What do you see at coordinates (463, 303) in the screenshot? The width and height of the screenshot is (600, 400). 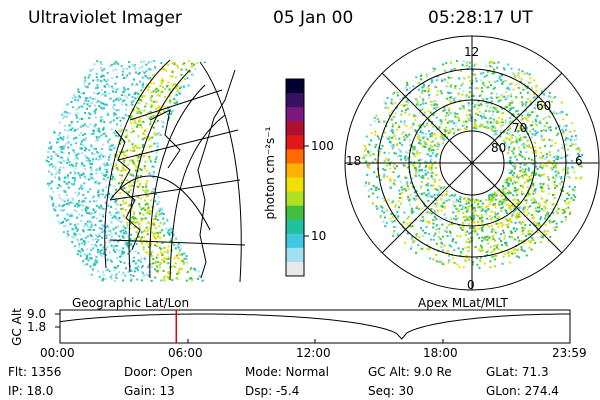 I see `right-panel-caption: Apex MLat/MLT` at bounding box center [463, 303].